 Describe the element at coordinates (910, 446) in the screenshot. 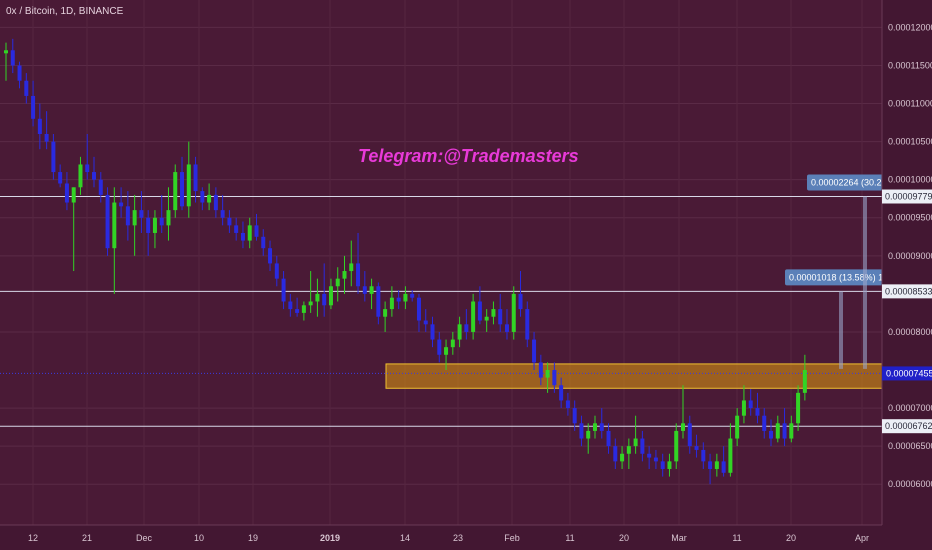

I see `price-tick-label: 0.00006500` at that location.